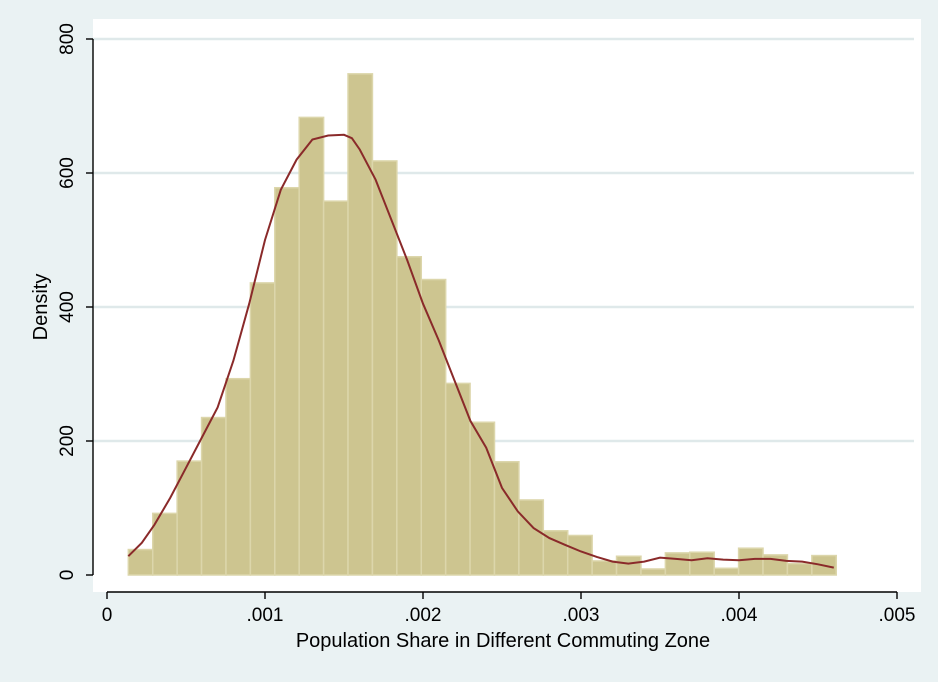  Describe the element at coordinates (265, 615) in the screenshot. I see `x-tick-label-1: .001` at that location.